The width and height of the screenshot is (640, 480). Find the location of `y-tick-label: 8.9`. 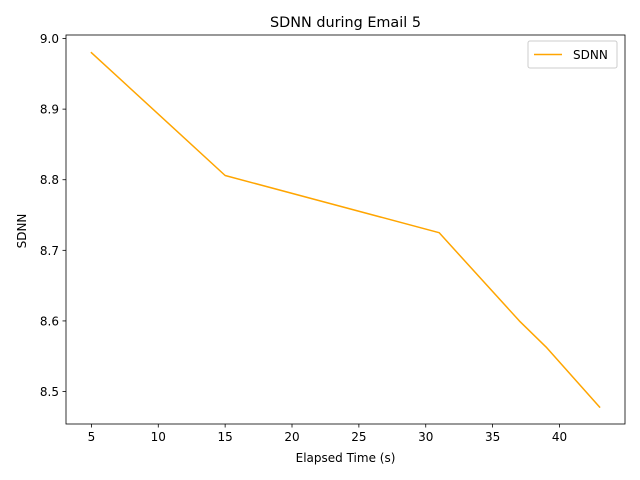

y-tick-label: 8.9 is located at coordinates (49, 110).